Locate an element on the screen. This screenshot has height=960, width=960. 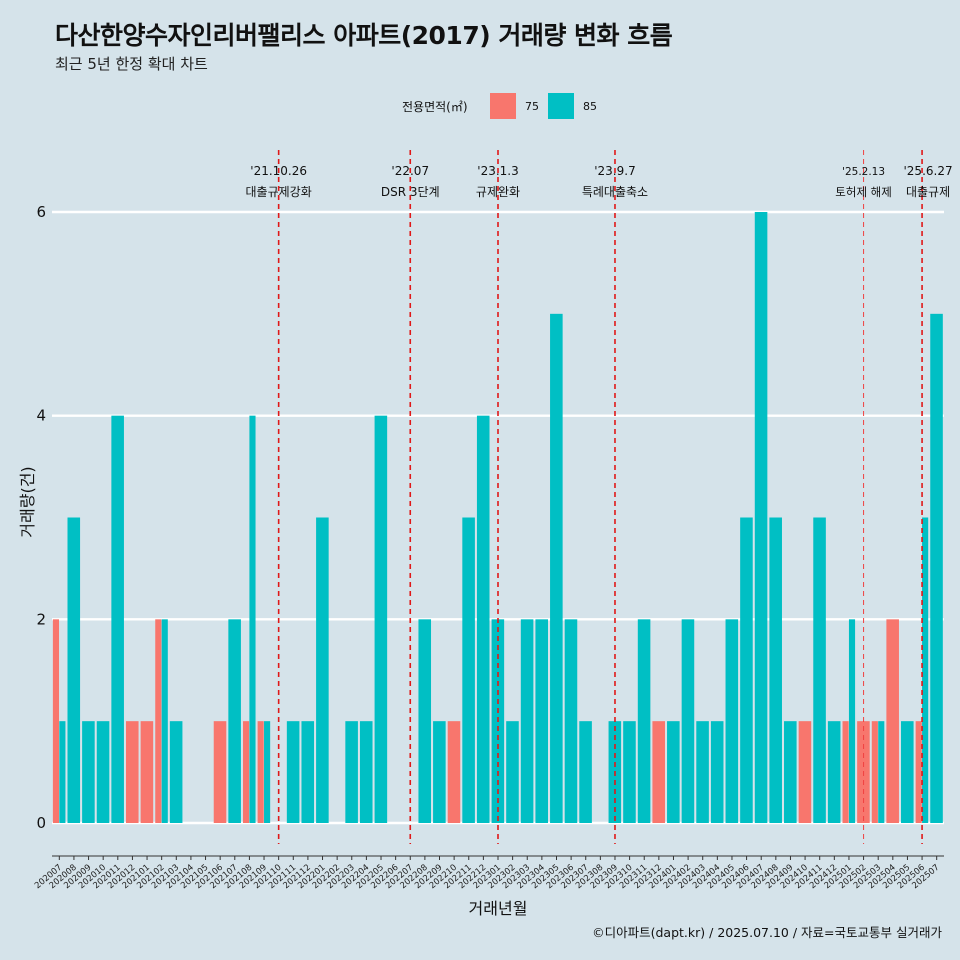
y-tick-label: 6 is located at coordinates (41, 212).